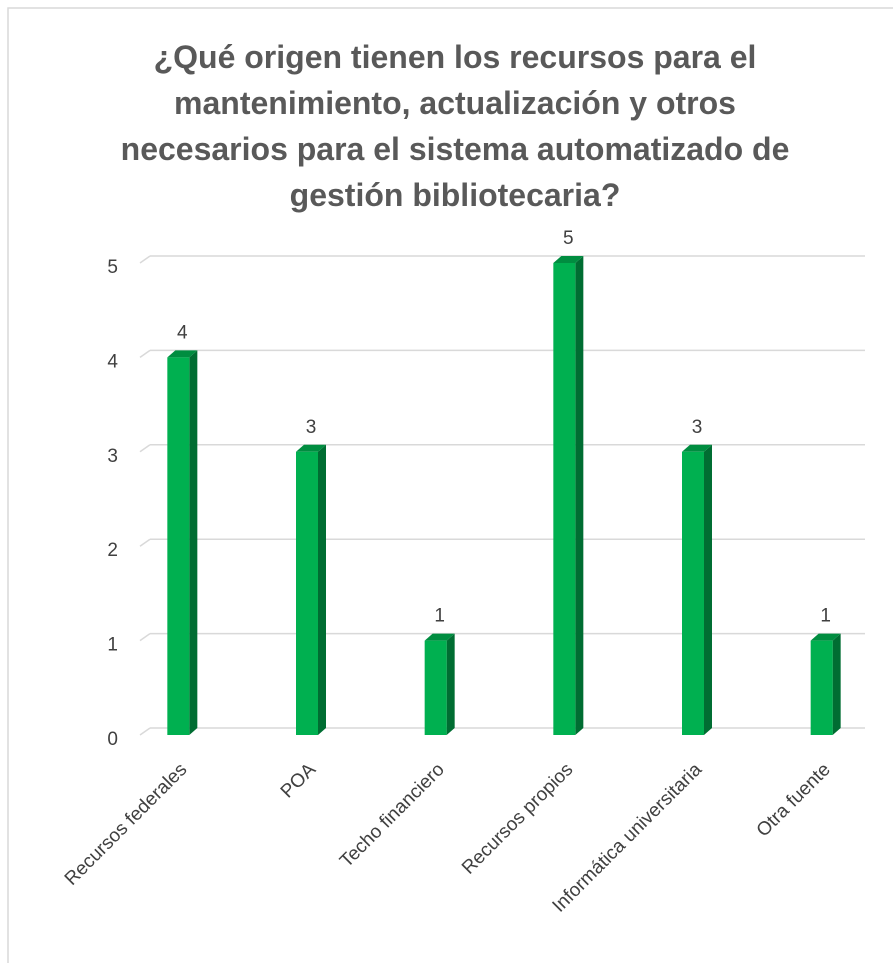  What do you see at coordinates (112, 739) in the screenshot?
I see `y-tick-label: 0` at bounding box center [112, 739].